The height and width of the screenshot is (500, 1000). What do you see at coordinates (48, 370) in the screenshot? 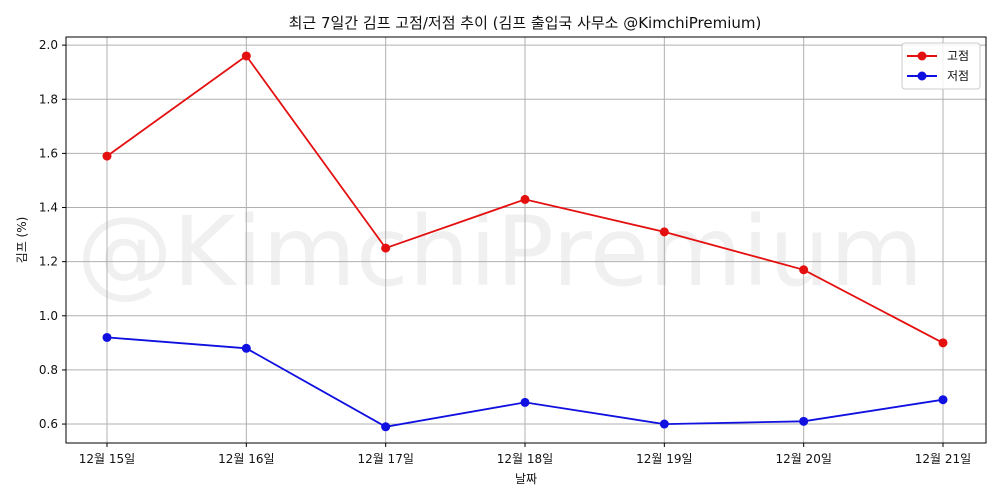
I see `y-tick-label: 0.8` at bounding box center [48, 370].